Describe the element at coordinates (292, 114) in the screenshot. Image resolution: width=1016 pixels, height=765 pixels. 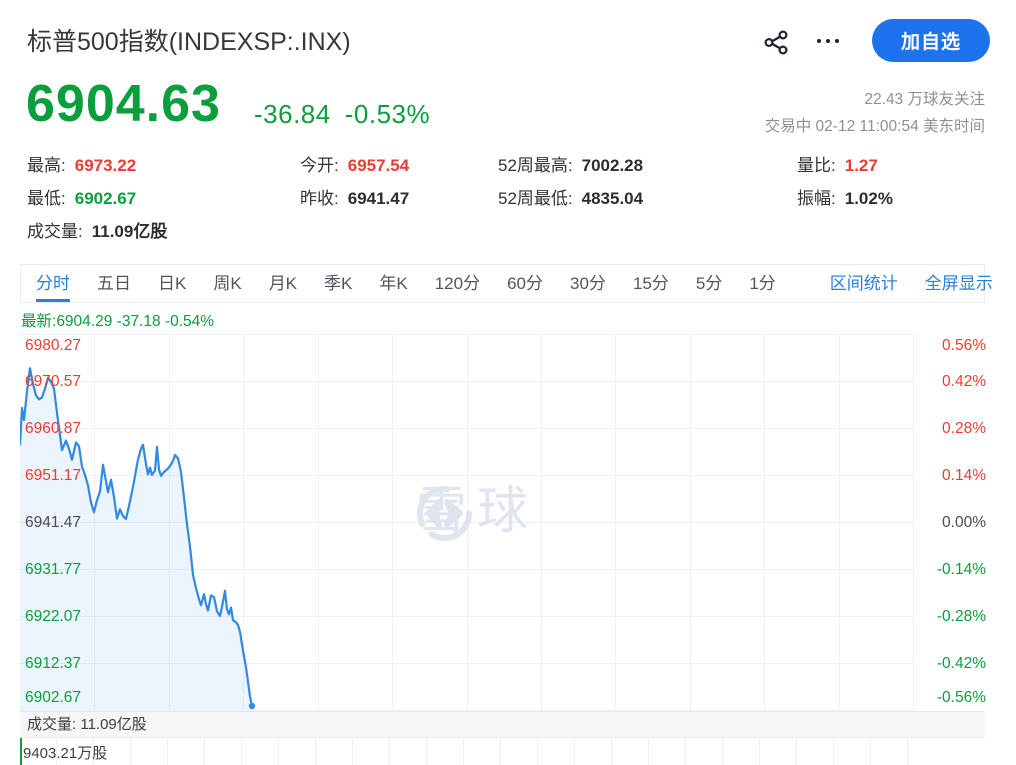
I see `change-value: -36.84` at that location.